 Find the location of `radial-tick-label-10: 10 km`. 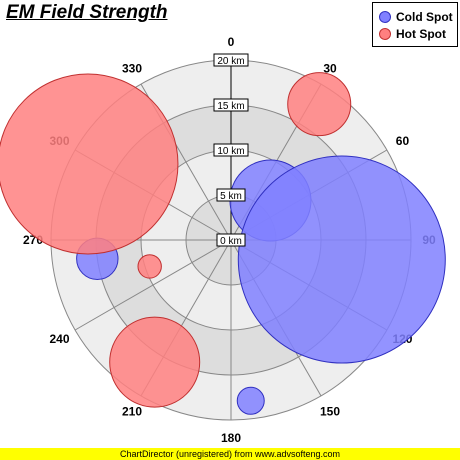

radial-tick-label-10: 10 km is located at coordinates (230, 151).